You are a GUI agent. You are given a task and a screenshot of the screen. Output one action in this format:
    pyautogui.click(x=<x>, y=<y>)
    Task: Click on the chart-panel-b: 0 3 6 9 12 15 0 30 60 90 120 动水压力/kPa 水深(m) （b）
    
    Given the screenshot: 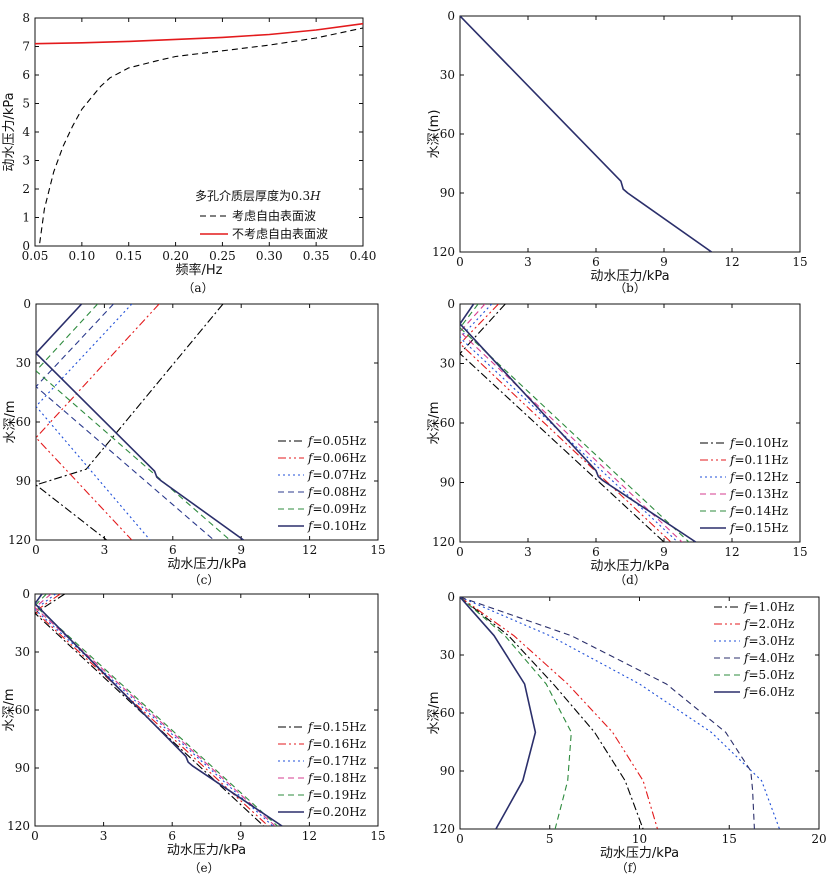 What is the action you would take?
    pyautogui.click(x=617, y=152)
    